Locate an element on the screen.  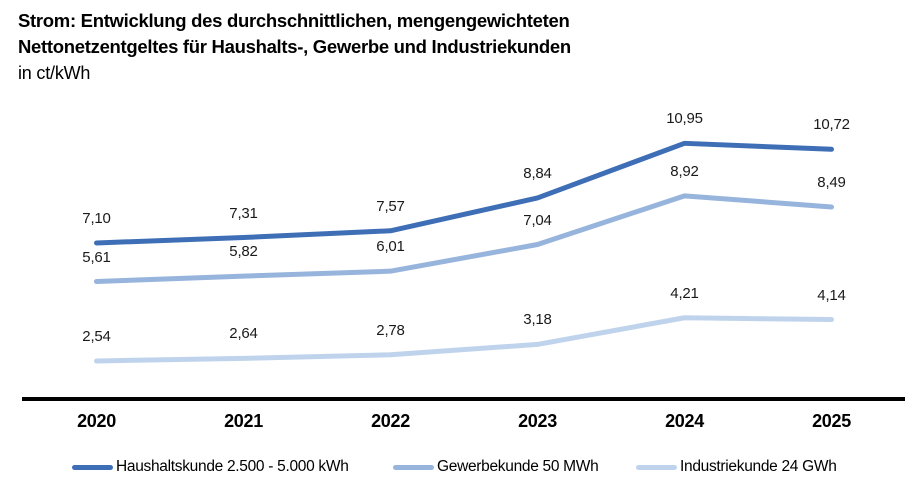
legend-label-gewerbekunde: Gewerbekunde 50 MWh is located at coordinates (518, 466).